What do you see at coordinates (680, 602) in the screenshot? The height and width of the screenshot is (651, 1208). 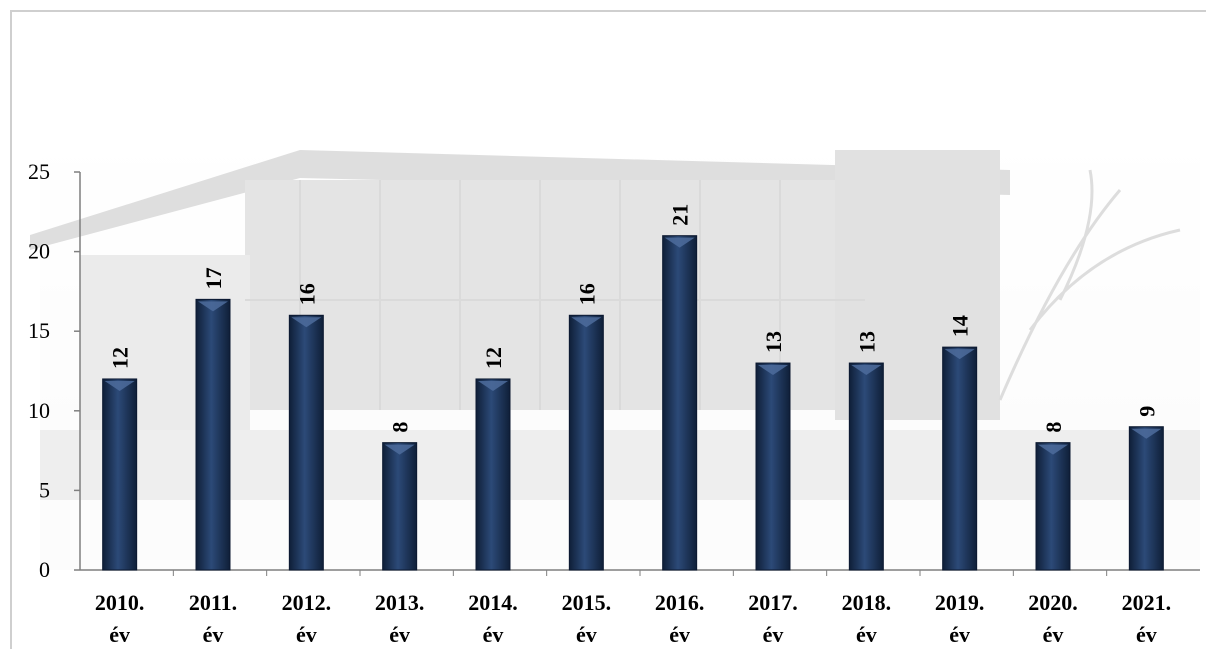 I see `x-tick-label: 2016.` at bounding box center [680, 602].